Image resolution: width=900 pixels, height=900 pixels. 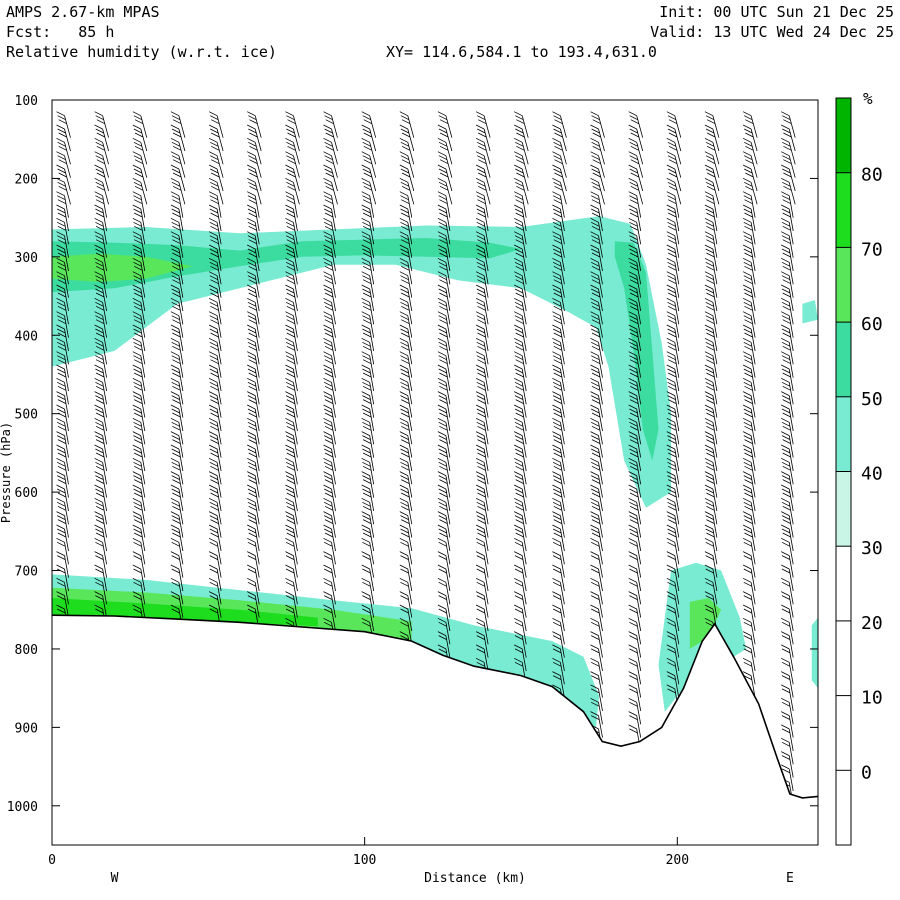 What do you see at coordinates (843, 658) in the screenshot?
I see `colorbar-bin` at bounding box center [843, 658].